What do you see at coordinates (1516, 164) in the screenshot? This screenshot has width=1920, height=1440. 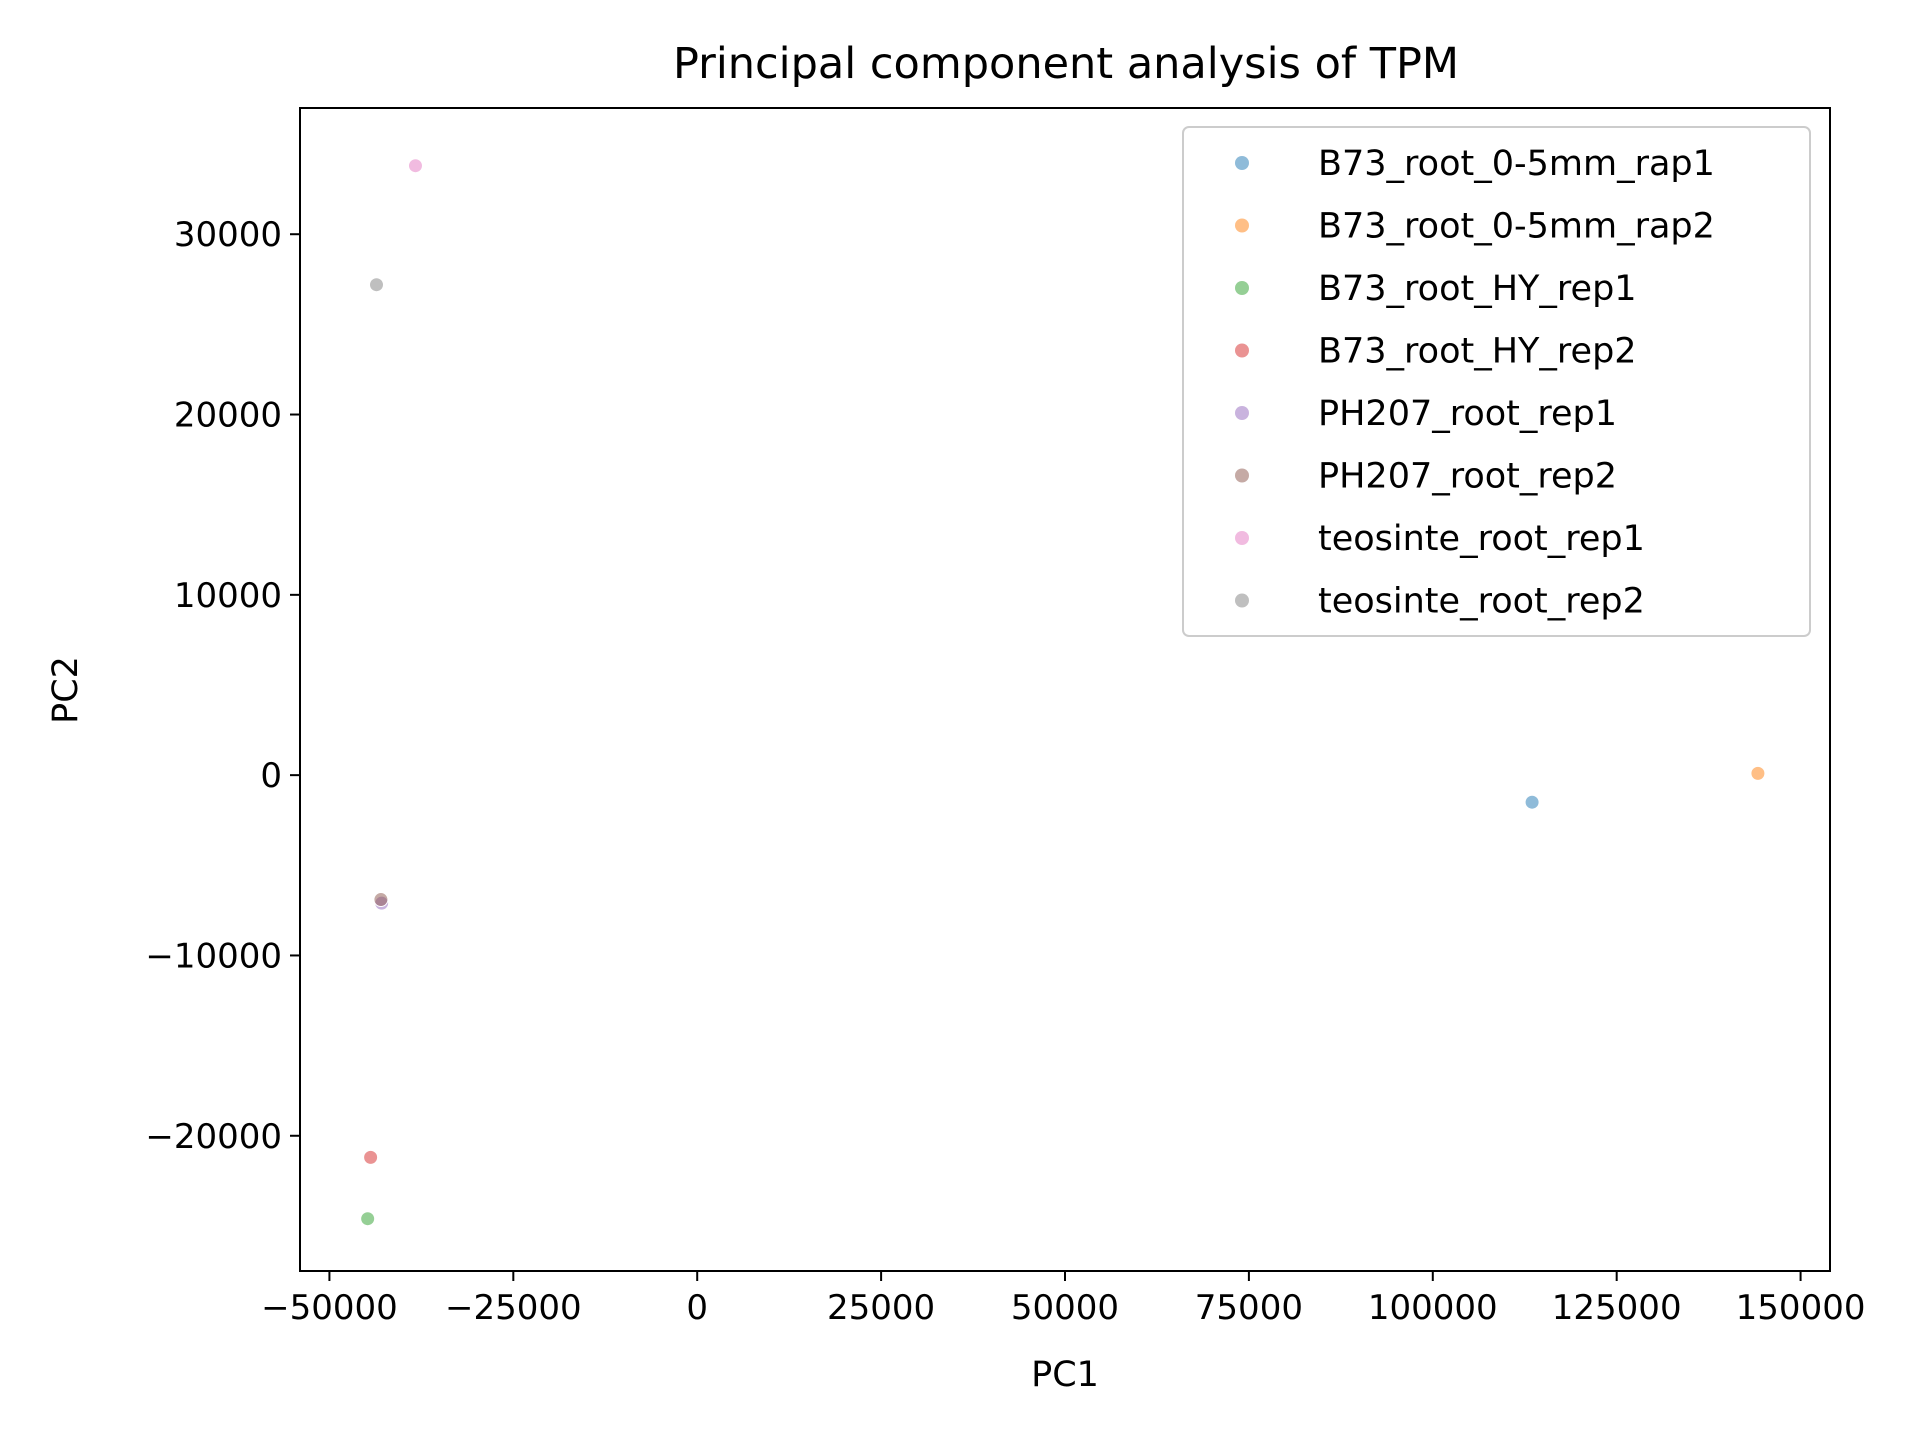 I see `legend-entry-label: B73_root_0-5mm_rap1` at bounding box center [1516, 164].